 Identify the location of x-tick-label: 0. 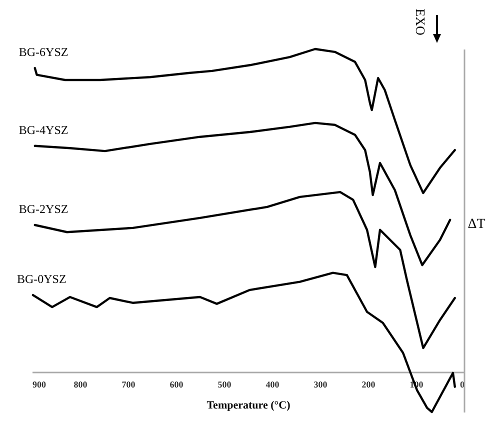
(462, 384).